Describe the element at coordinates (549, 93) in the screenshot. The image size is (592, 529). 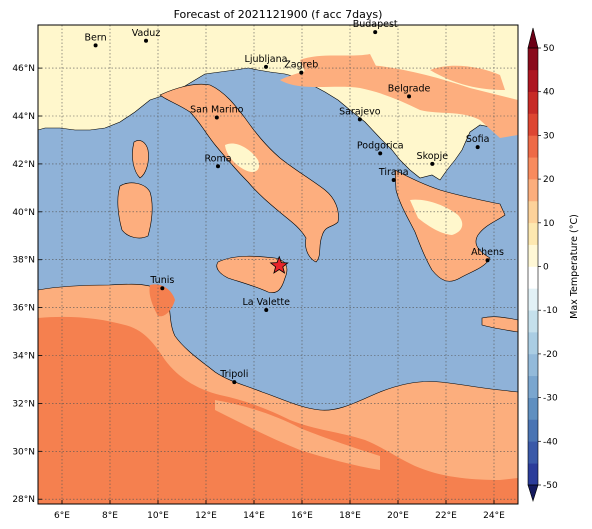
I see `colorbar-tick-label: 40` at that location.